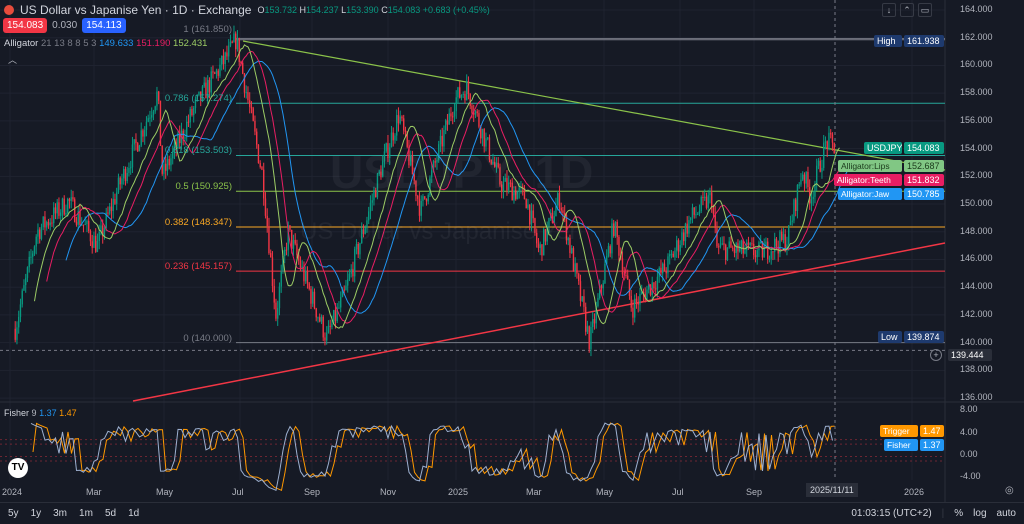  What do you see at coordinates (13, 60) in the screenshot?
I see `collapse-chevron-icon: ︿` at bounding box center [13, 60].